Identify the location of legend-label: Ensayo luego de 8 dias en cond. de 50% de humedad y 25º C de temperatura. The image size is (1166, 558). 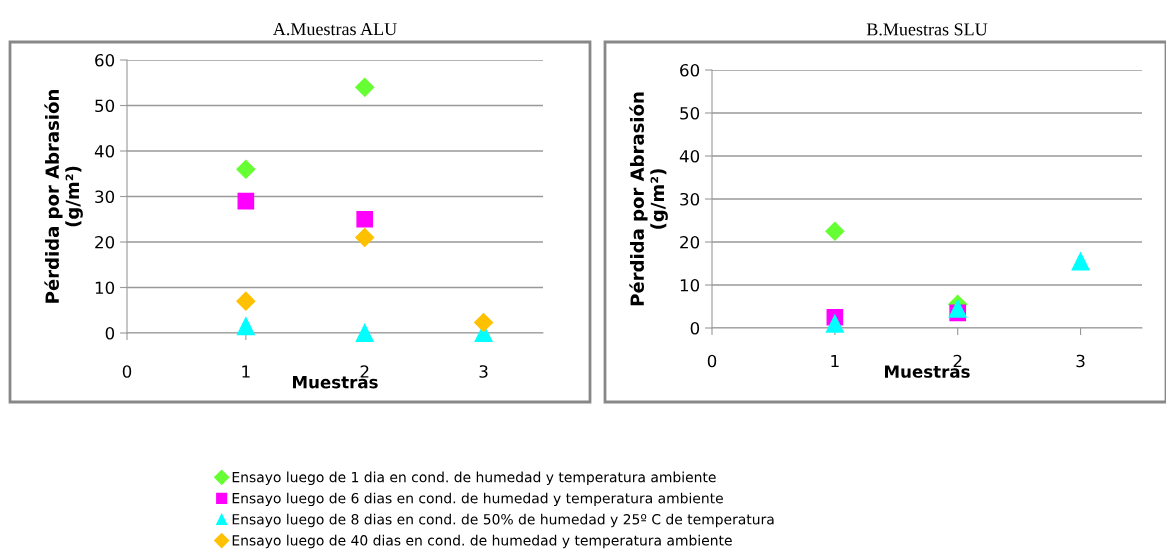
(503, 520).